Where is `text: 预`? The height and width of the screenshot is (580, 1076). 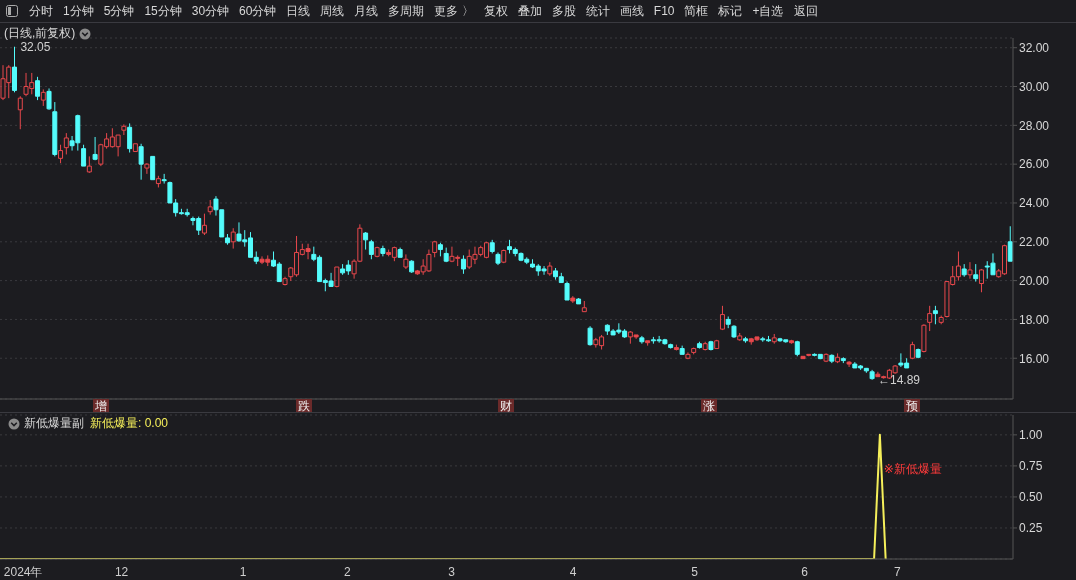
text: 预 is located at coordinates (911, 406).